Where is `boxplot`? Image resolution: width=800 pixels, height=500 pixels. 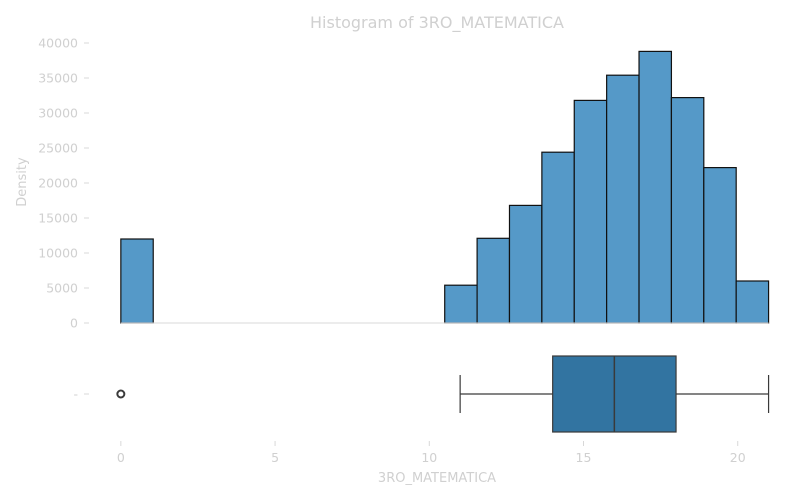 boxplot is located at coordinates (443, 394).